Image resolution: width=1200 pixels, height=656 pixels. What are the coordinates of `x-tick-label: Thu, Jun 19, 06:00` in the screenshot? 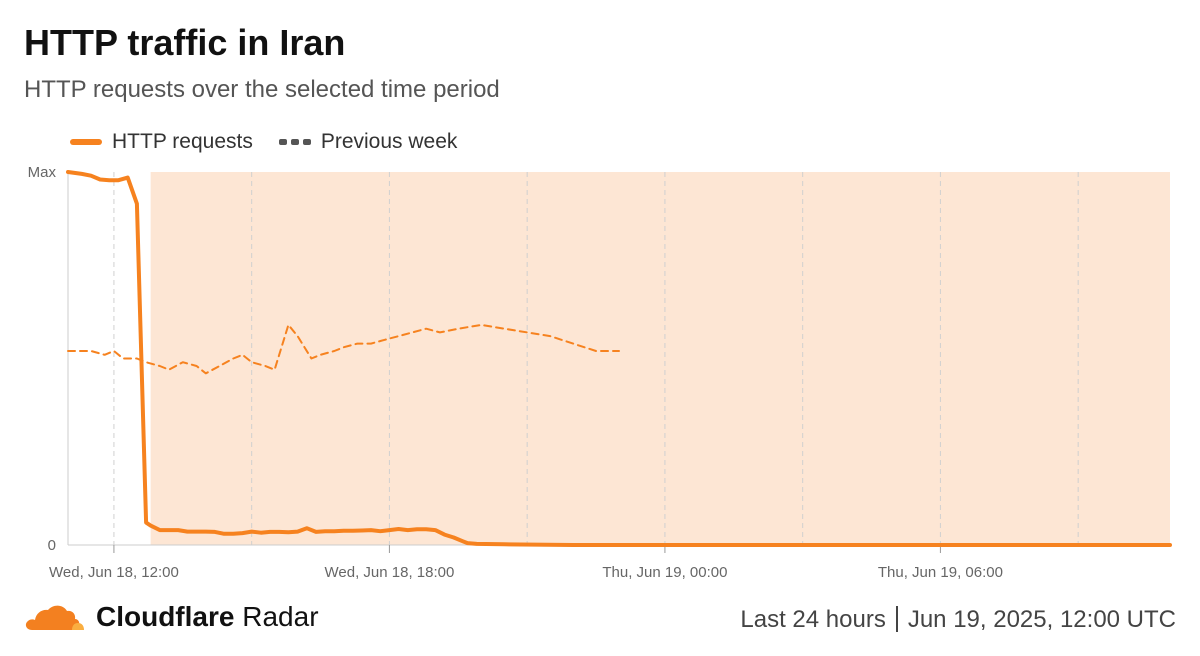 It's located at (940, 572).